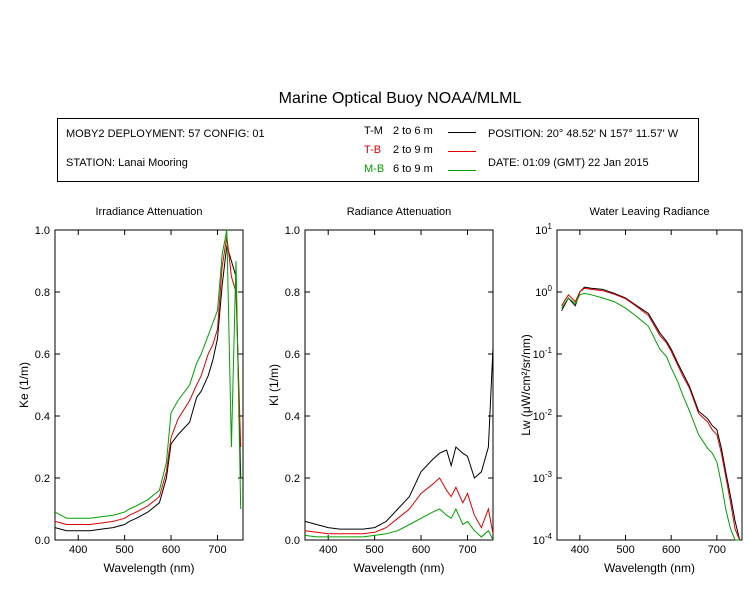  I want to click on chart-1-xtick-label: 400, so click(328, 550).